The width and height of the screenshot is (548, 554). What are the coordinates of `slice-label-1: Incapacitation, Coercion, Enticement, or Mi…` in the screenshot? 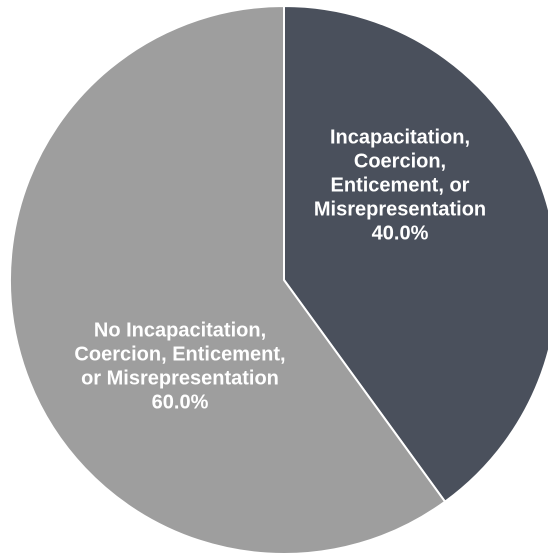 It's located at (400, 185).